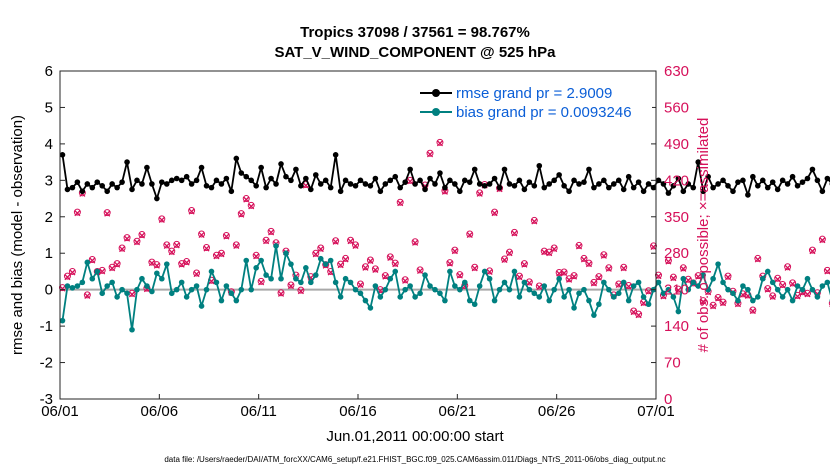 The image size is (830, 470). I want to click on y-right-tick-label: 490, so click(676, 144).